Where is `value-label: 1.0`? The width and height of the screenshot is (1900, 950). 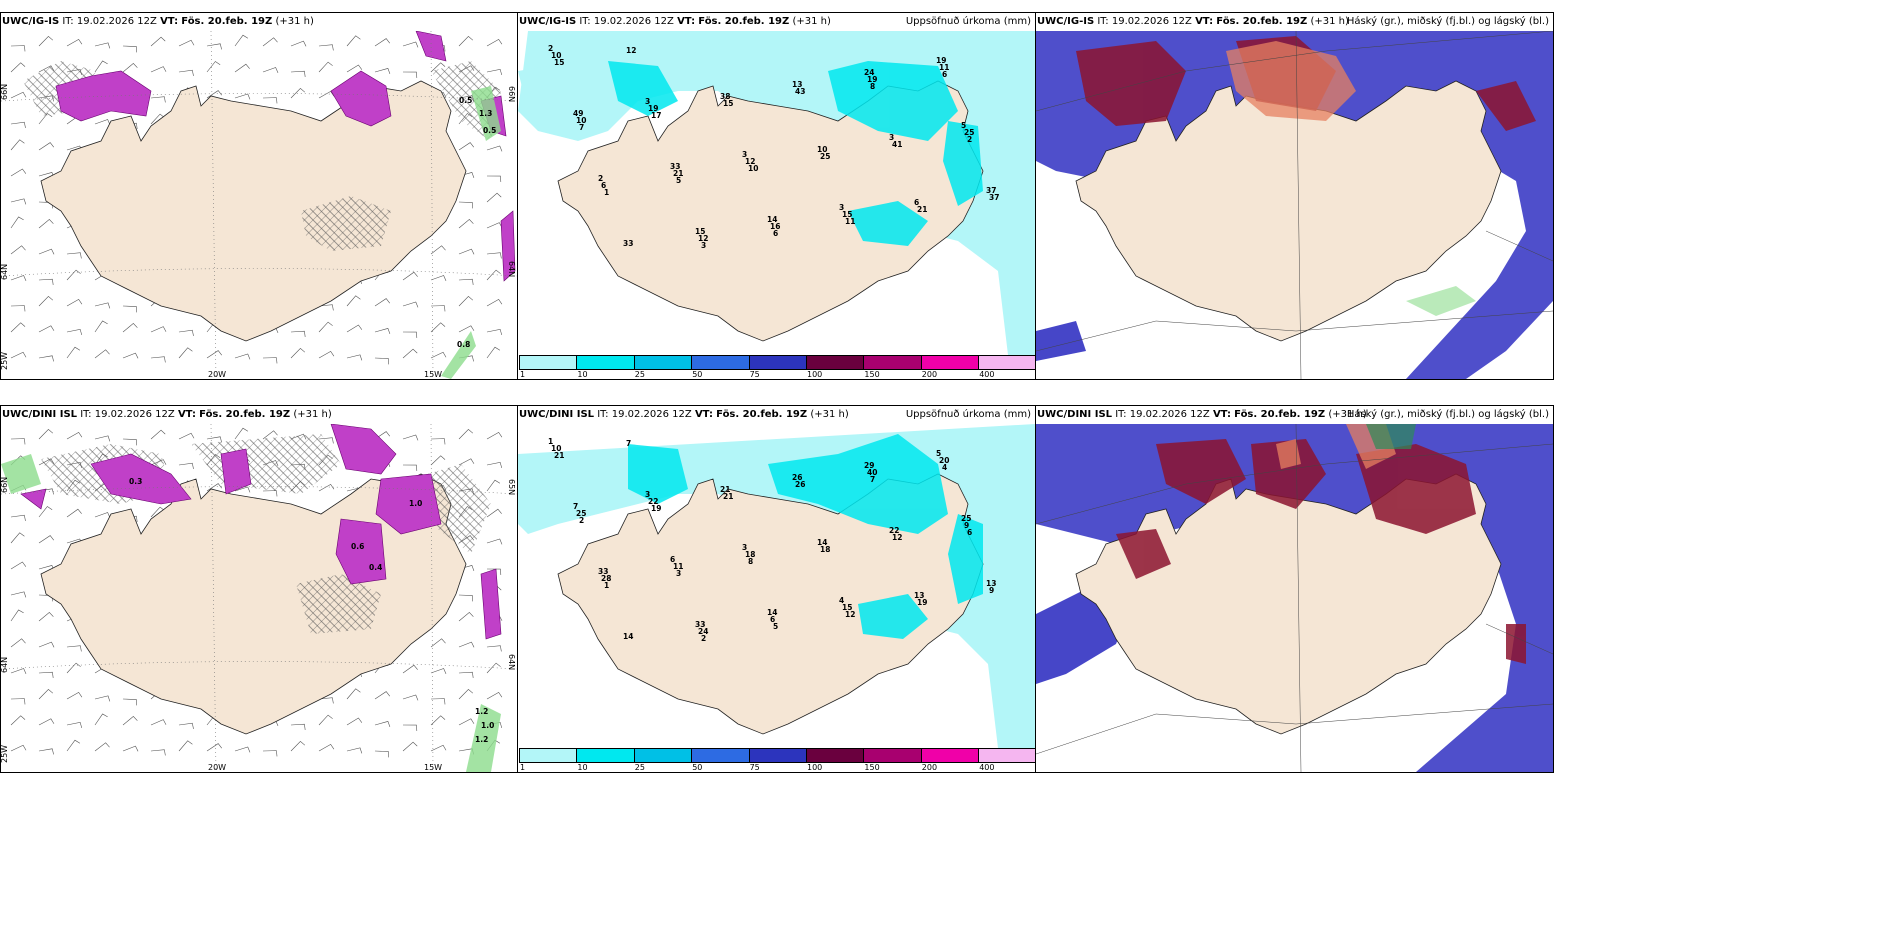
value-label: 1.0 is located at coordinates (487, 725).